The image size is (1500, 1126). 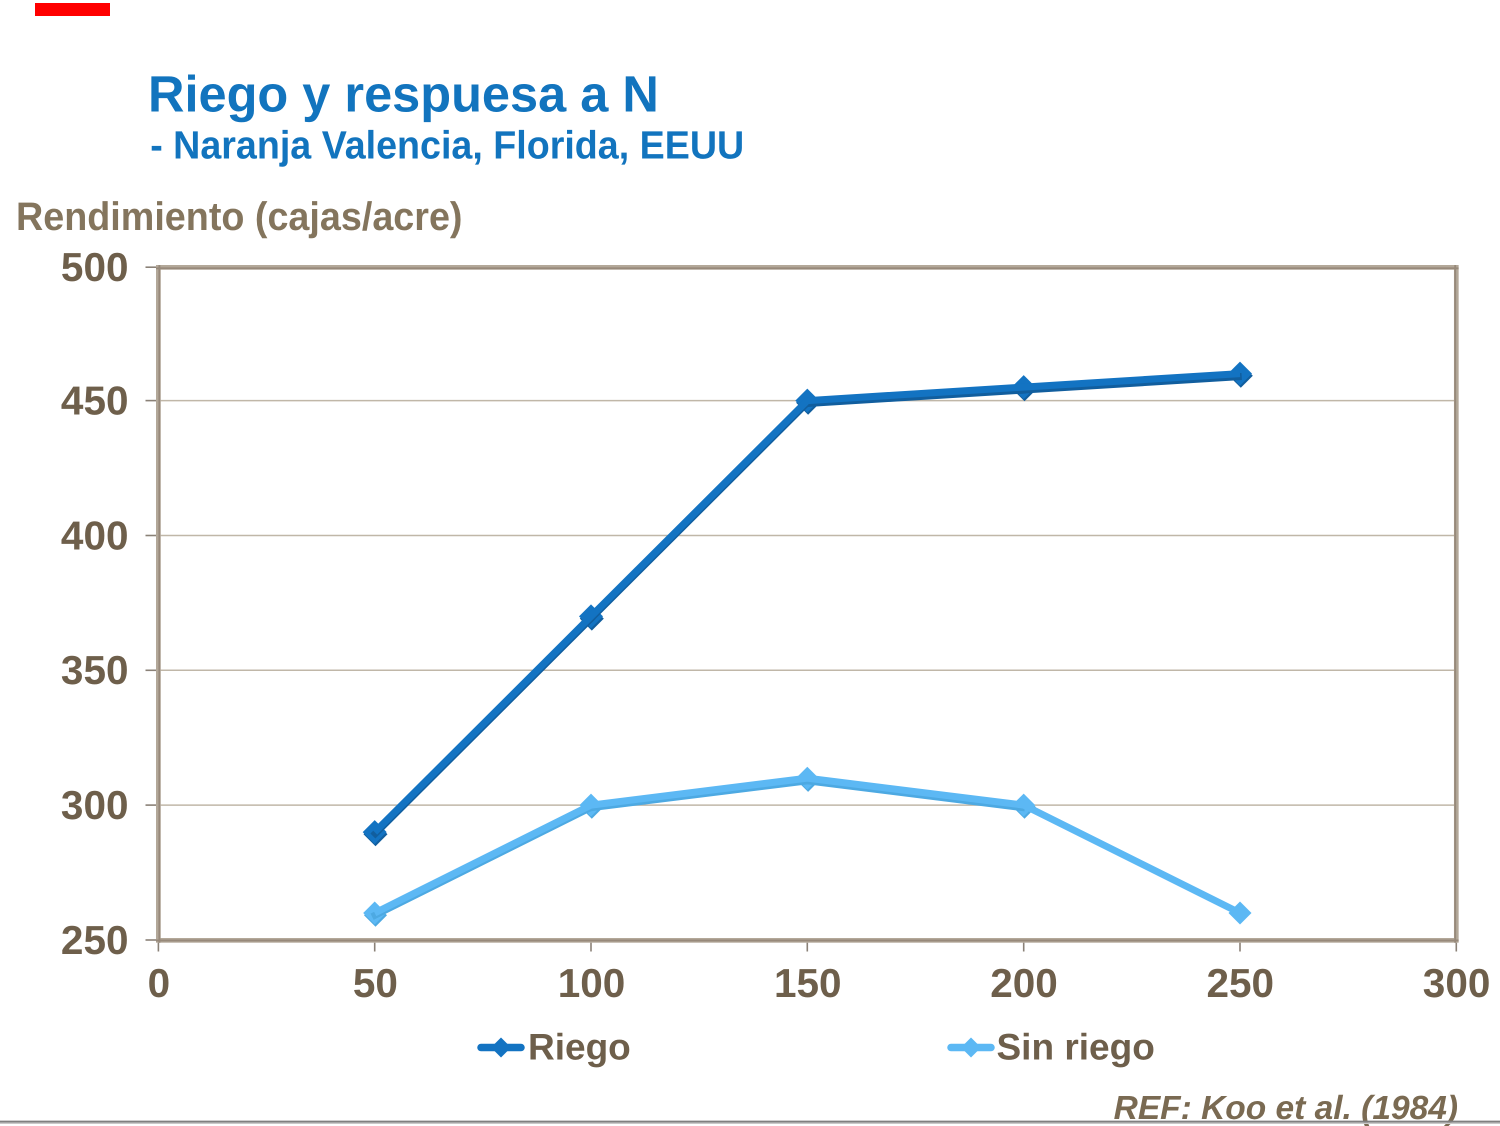 I want to click on svg-text: REF: Koo et al. (1984), so click(x=1286, y=1108).